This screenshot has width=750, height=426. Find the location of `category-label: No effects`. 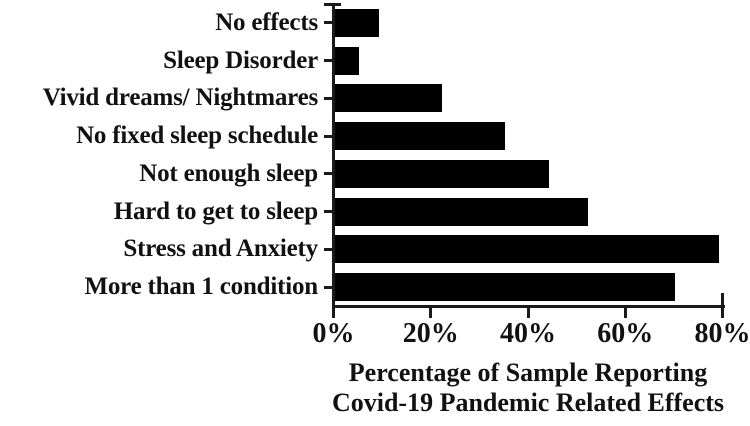

category-label: No effects is located at coordinates (266, 22).